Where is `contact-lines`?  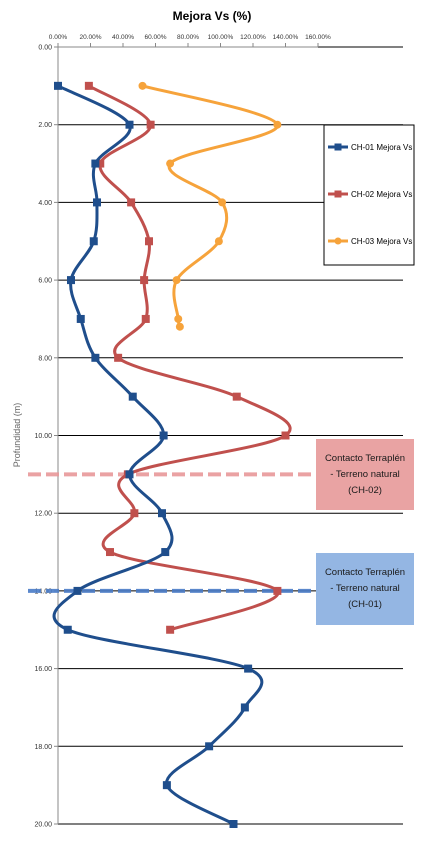
contact-lines is located at coordinates (173, 532).